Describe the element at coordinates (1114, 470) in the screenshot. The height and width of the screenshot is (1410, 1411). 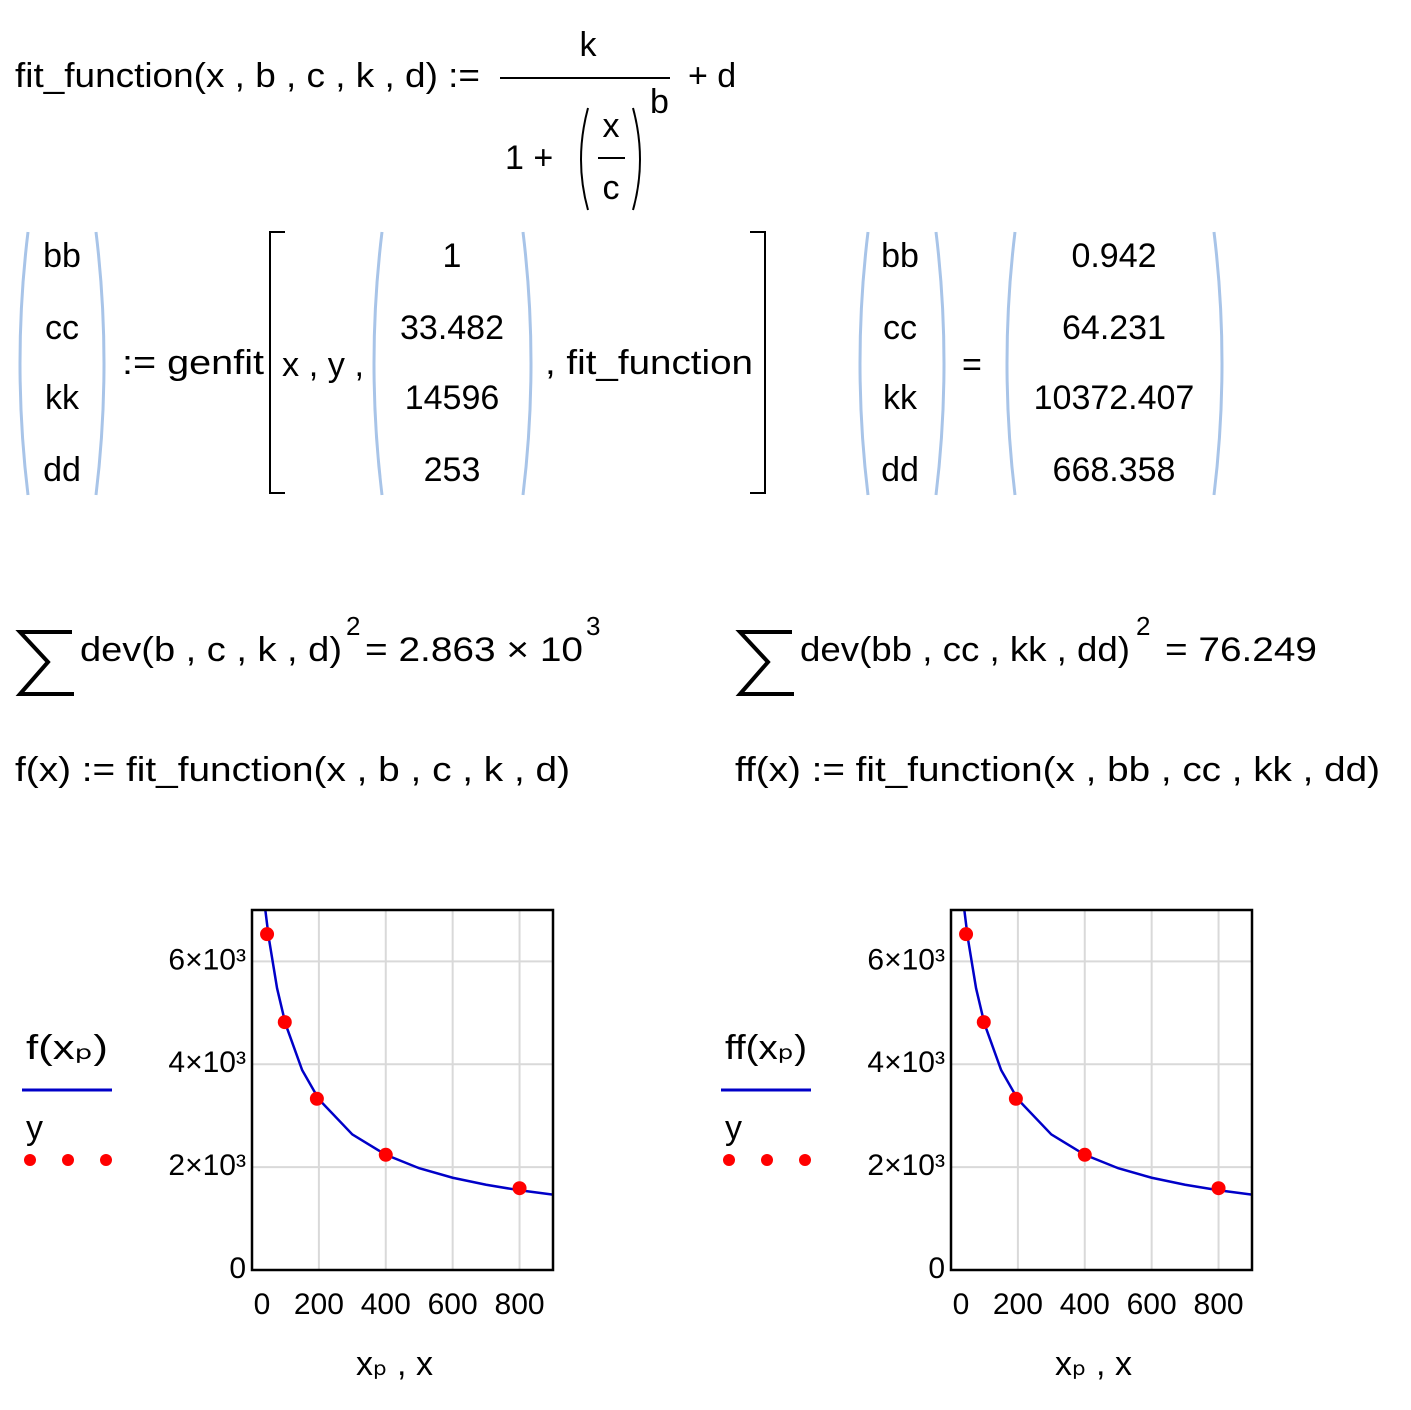
I see `vector-entry: 668.358` at that location.